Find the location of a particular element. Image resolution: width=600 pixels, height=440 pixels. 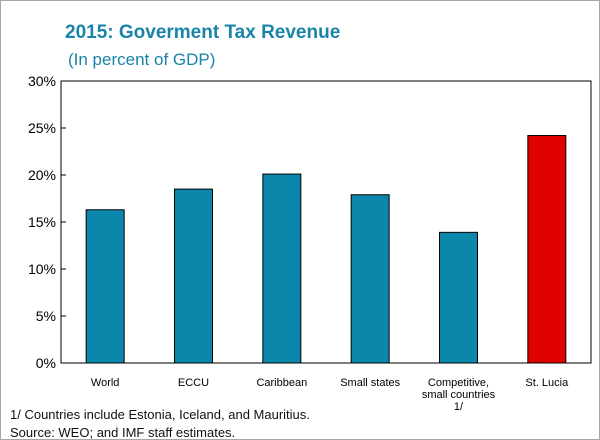

chart-subtitle: (In percent of GDP) is located at coordinates (142, 59).